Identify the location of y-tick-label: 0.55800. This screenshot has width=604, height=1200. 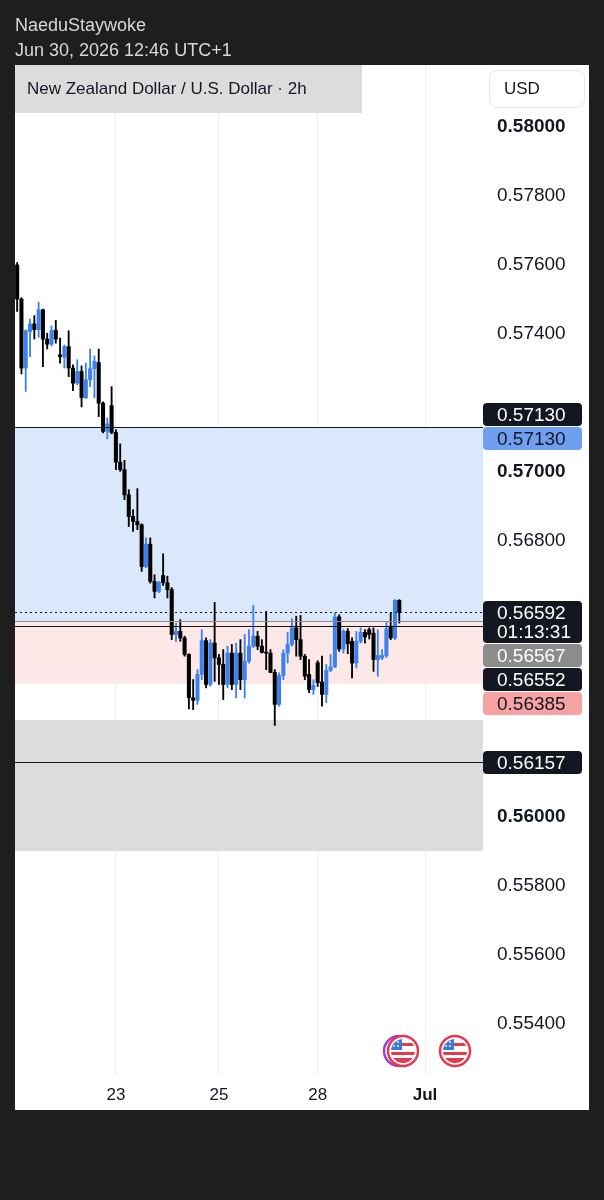
(531, 884).